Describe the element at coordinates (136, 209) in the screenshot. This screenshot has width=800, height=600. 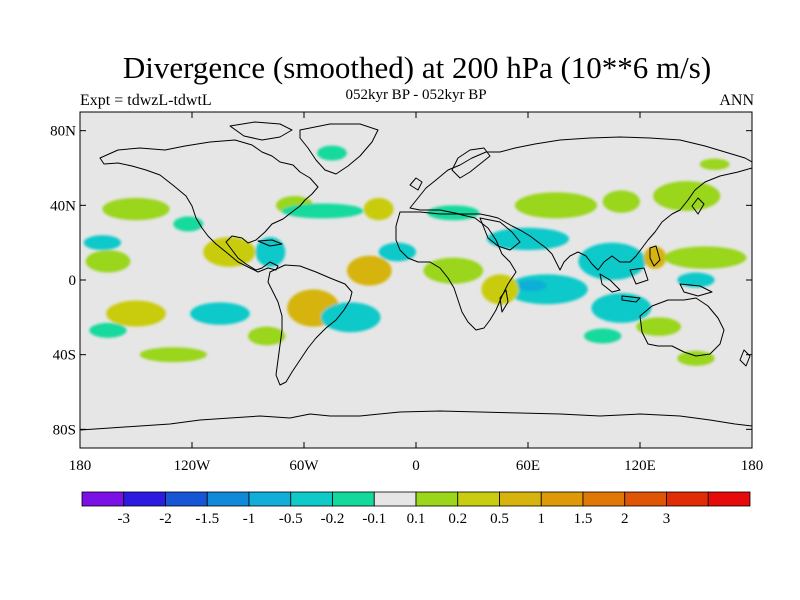
I see `field-region-pacific-north-green` at that location.